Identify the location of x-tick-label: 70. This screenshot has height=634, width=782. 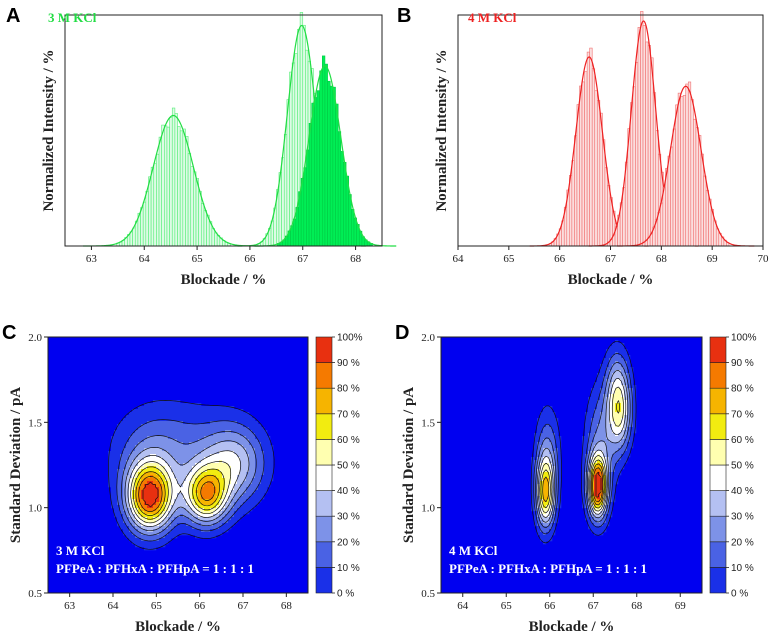
(764, 259).